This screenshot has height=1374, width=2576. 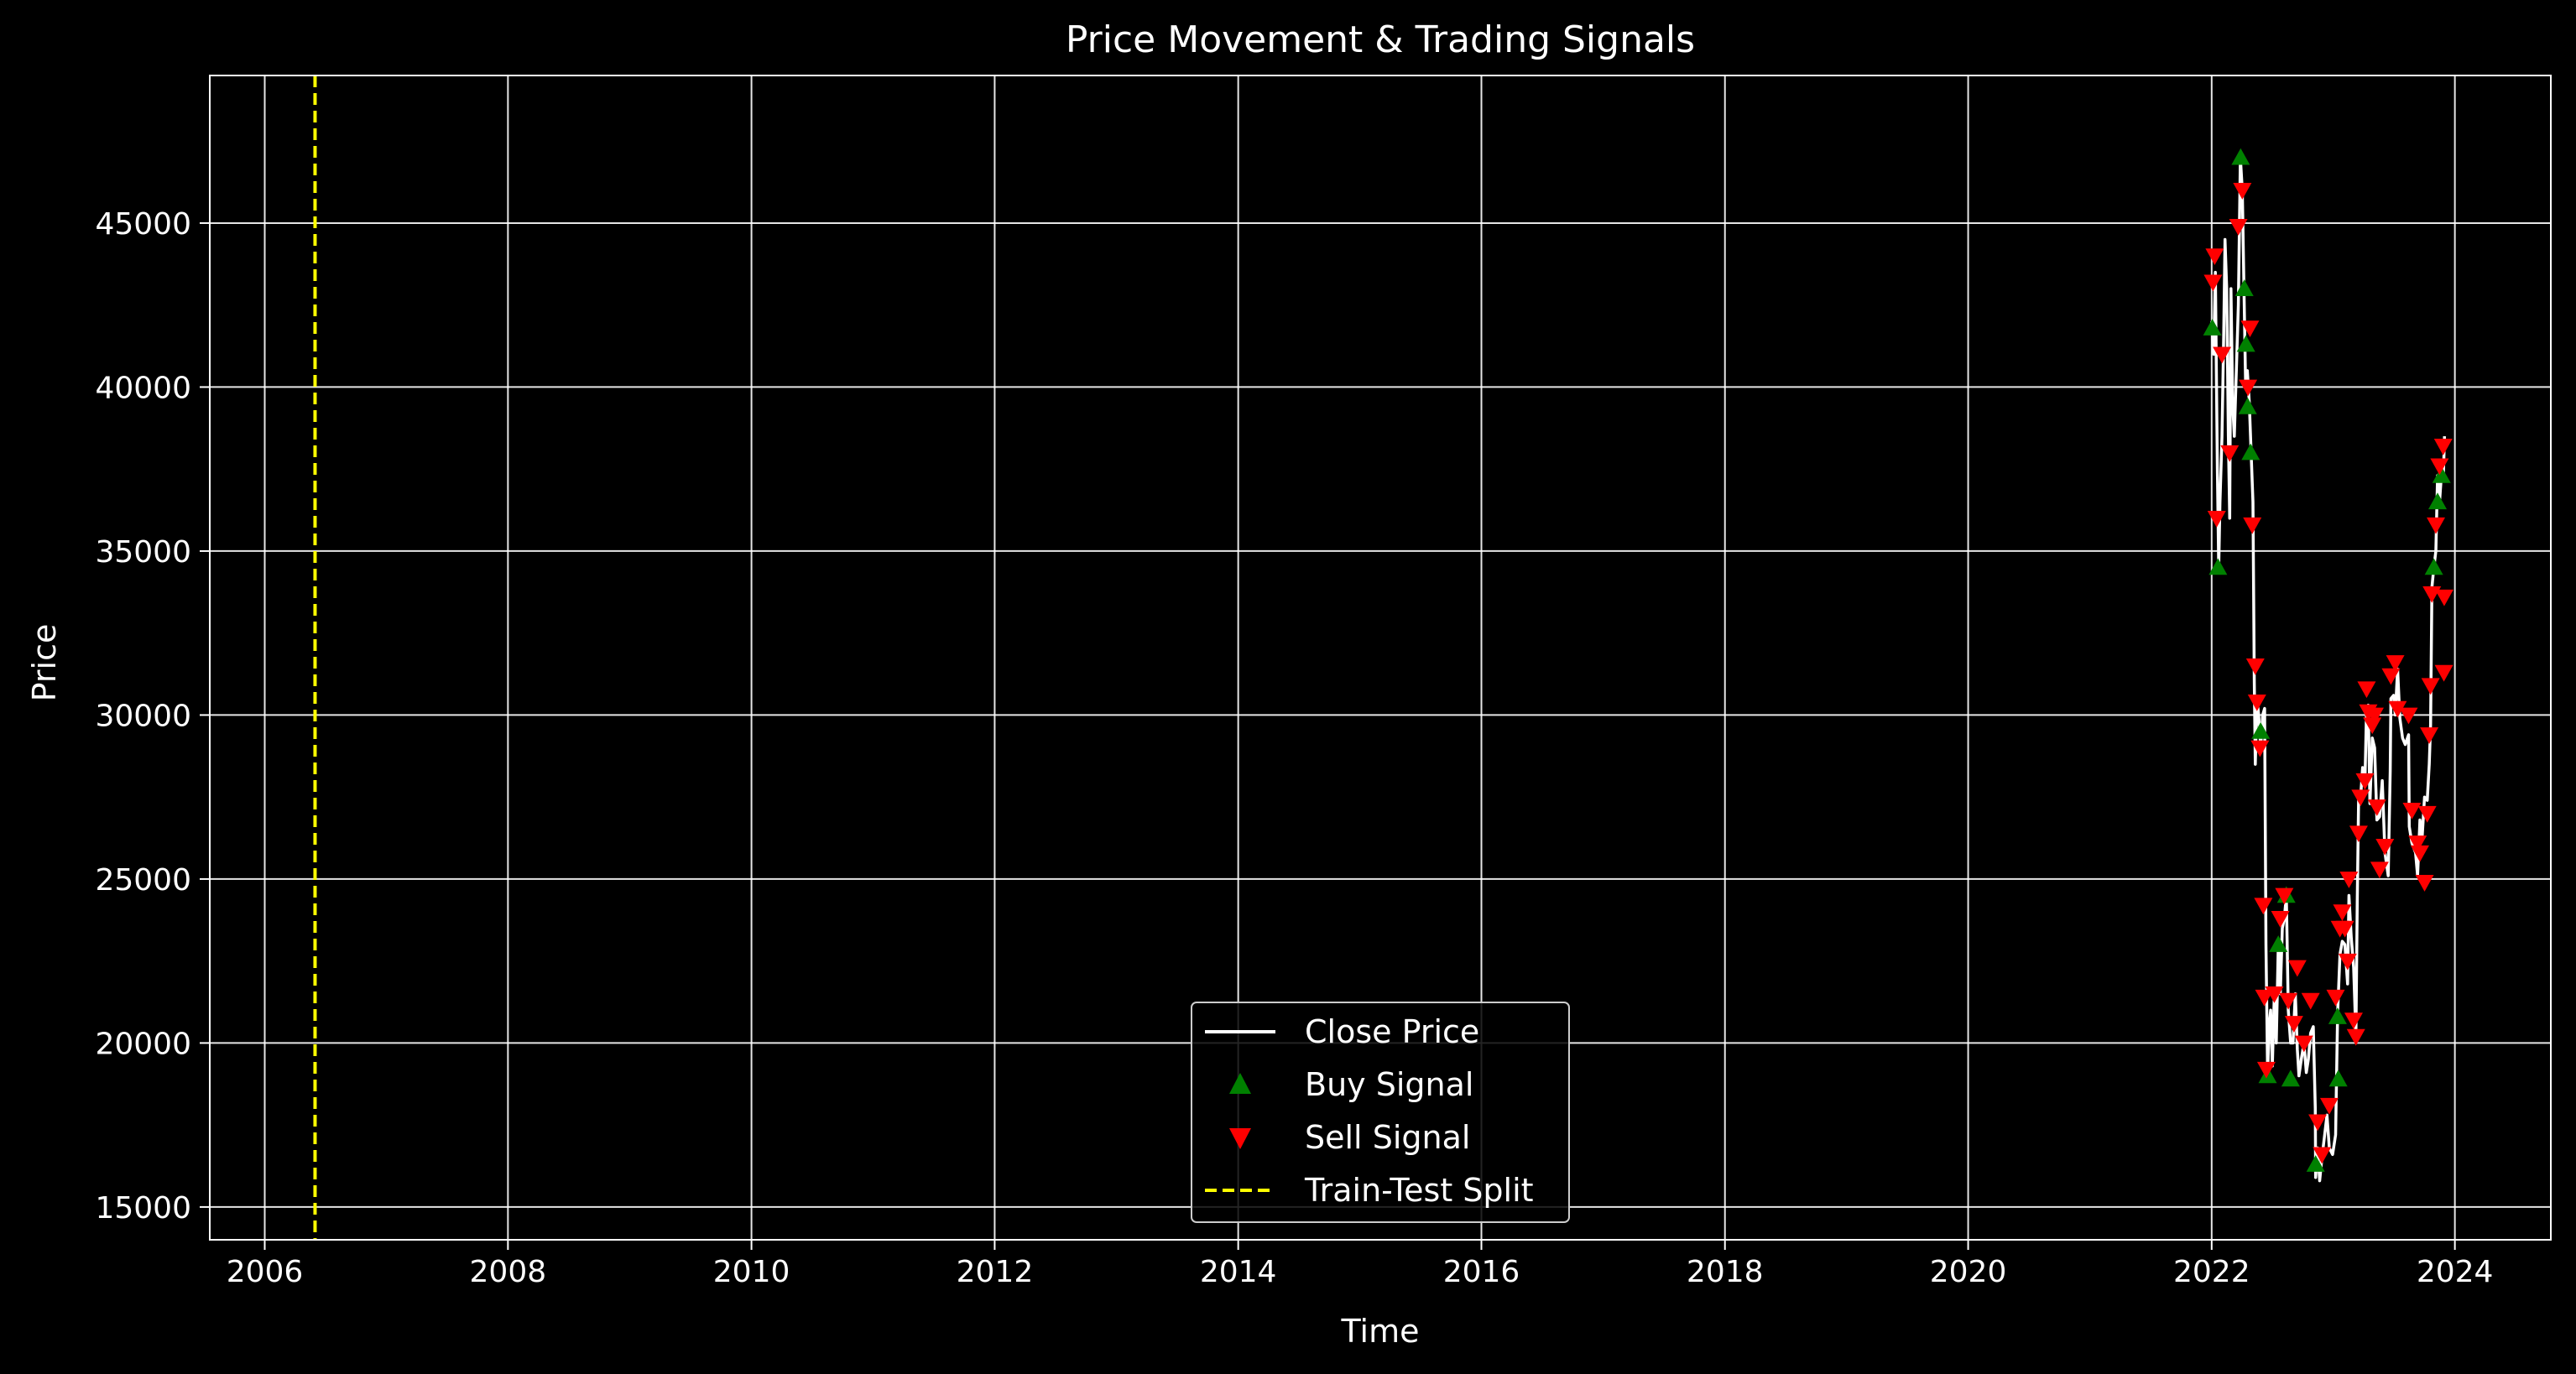 I want to click on legend-box, so click(x=1380, y=1112).